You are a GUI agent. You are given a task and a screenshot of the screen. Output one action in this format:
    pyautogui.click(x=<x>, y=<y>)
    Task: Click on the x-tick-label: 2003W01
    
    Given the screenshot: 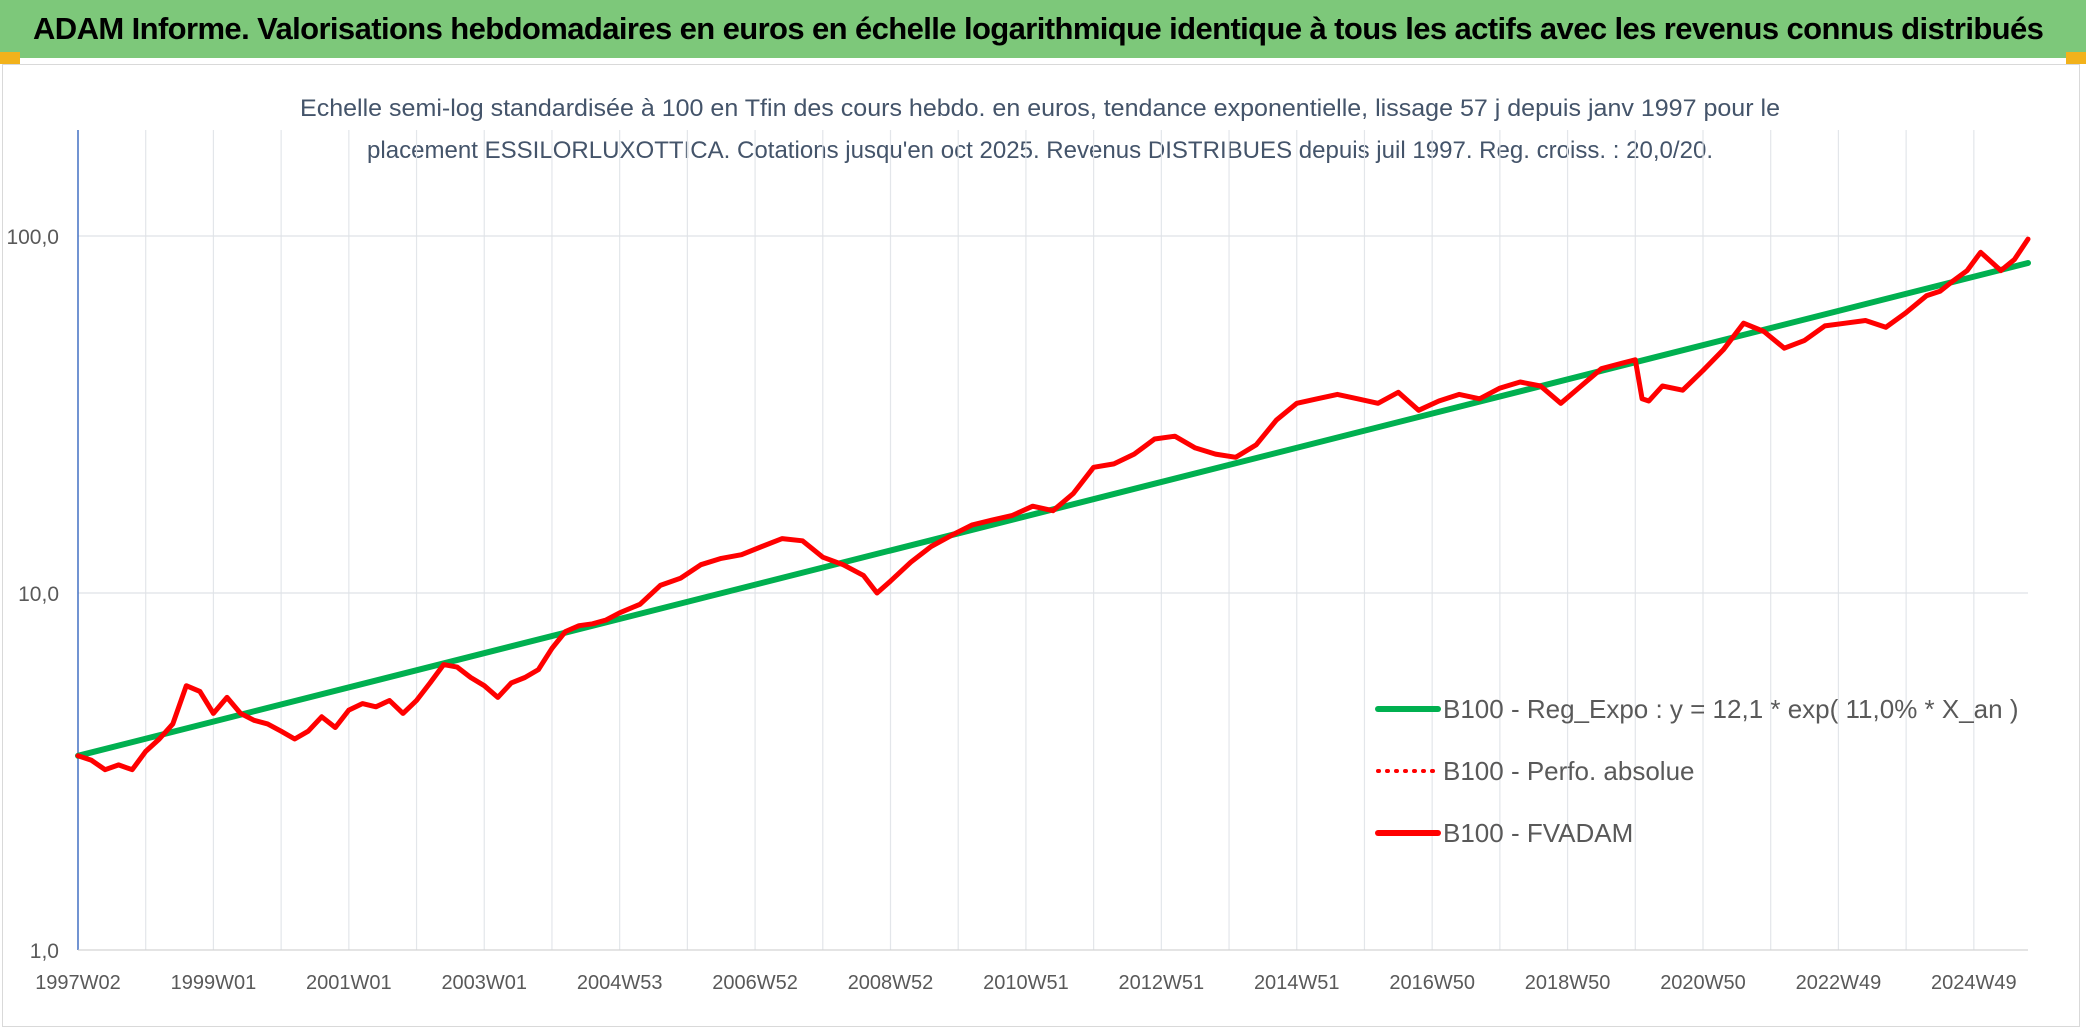 What is the action you would take?
    pyautogui.click(x=484, y=983)
    